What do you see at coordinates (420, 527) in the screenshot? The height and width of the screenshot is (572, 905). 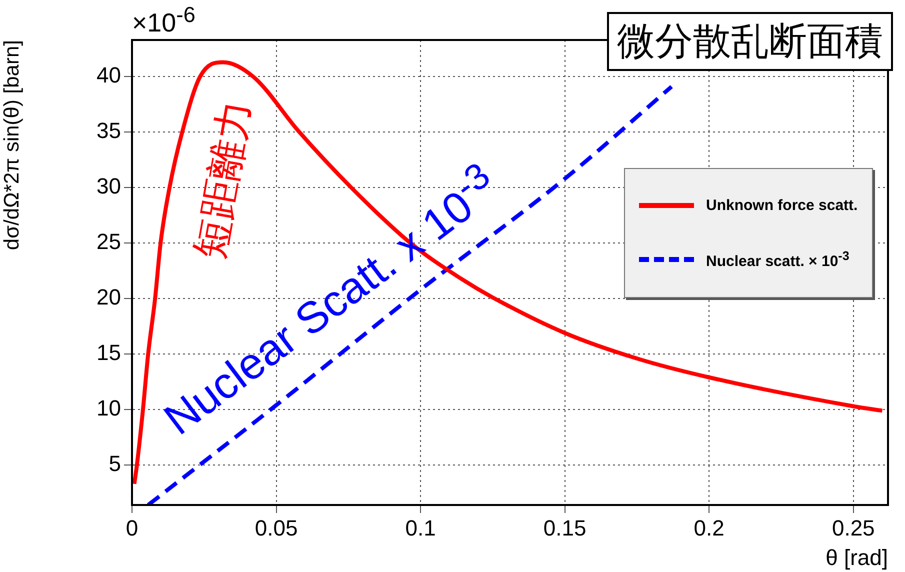 I see `x-tick-label: 0.1` at bounding box center [420, 527].